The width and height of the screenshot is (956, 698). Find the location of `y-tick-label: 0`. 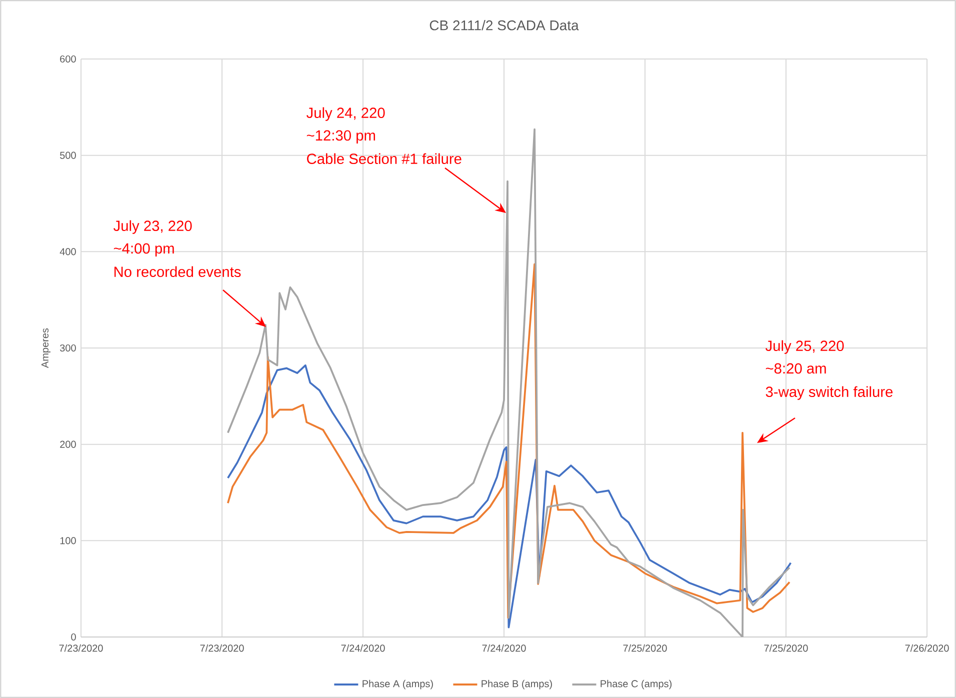

y-tick-label: 0 is located at coordinates (73, 637).